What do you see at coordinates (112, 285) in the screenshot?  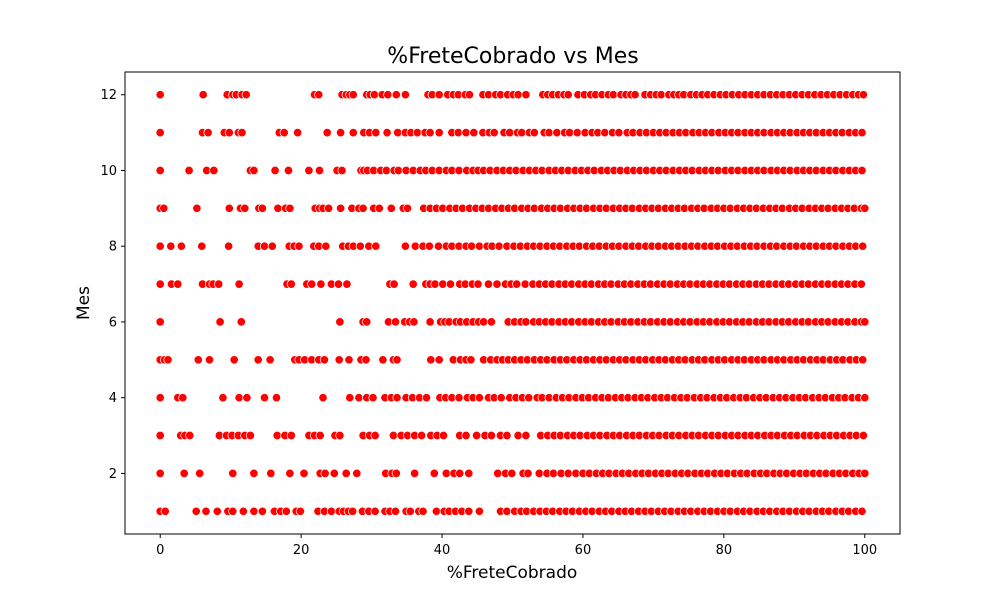 I see `y-axis: 2 4 6 8 10 12` at bounding box center [112, 285].